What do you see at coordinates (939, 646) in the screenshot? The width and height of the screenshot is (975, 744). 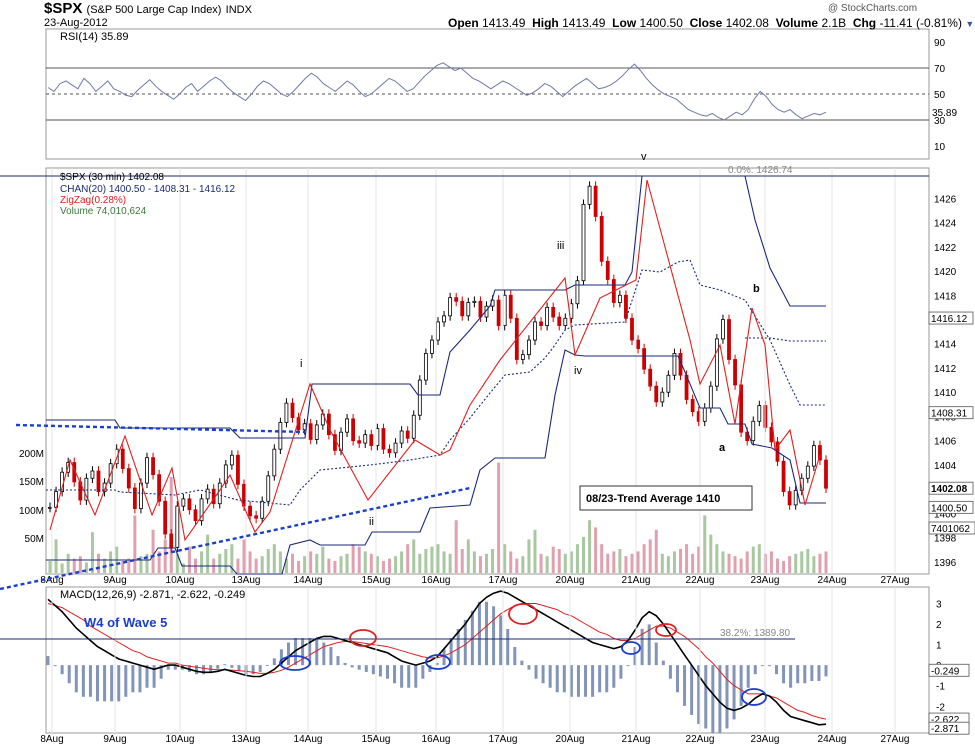 I see `macd-tick-1: 1` at bounding box center [939, 646].